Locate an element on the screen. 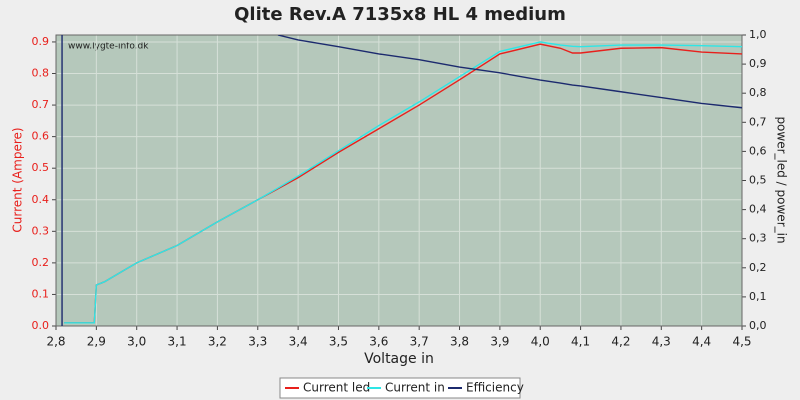 The height and width of the screenshot is (400, 800). x-tick-label: 3,1 is located at coordinates (177, 342).